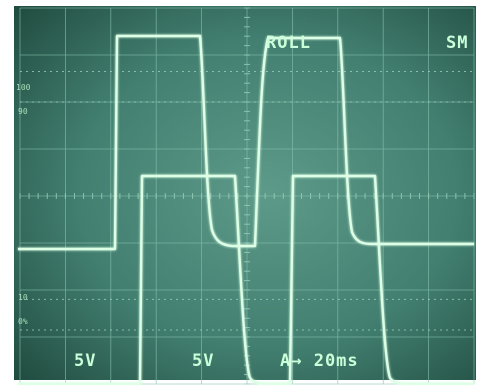 Image resolution: width=478 pixels, height=385 pixels. Describe the element at coordinates (203, 361) in the screenshot. I see `ch2-scale-readout: 5V` at that location.